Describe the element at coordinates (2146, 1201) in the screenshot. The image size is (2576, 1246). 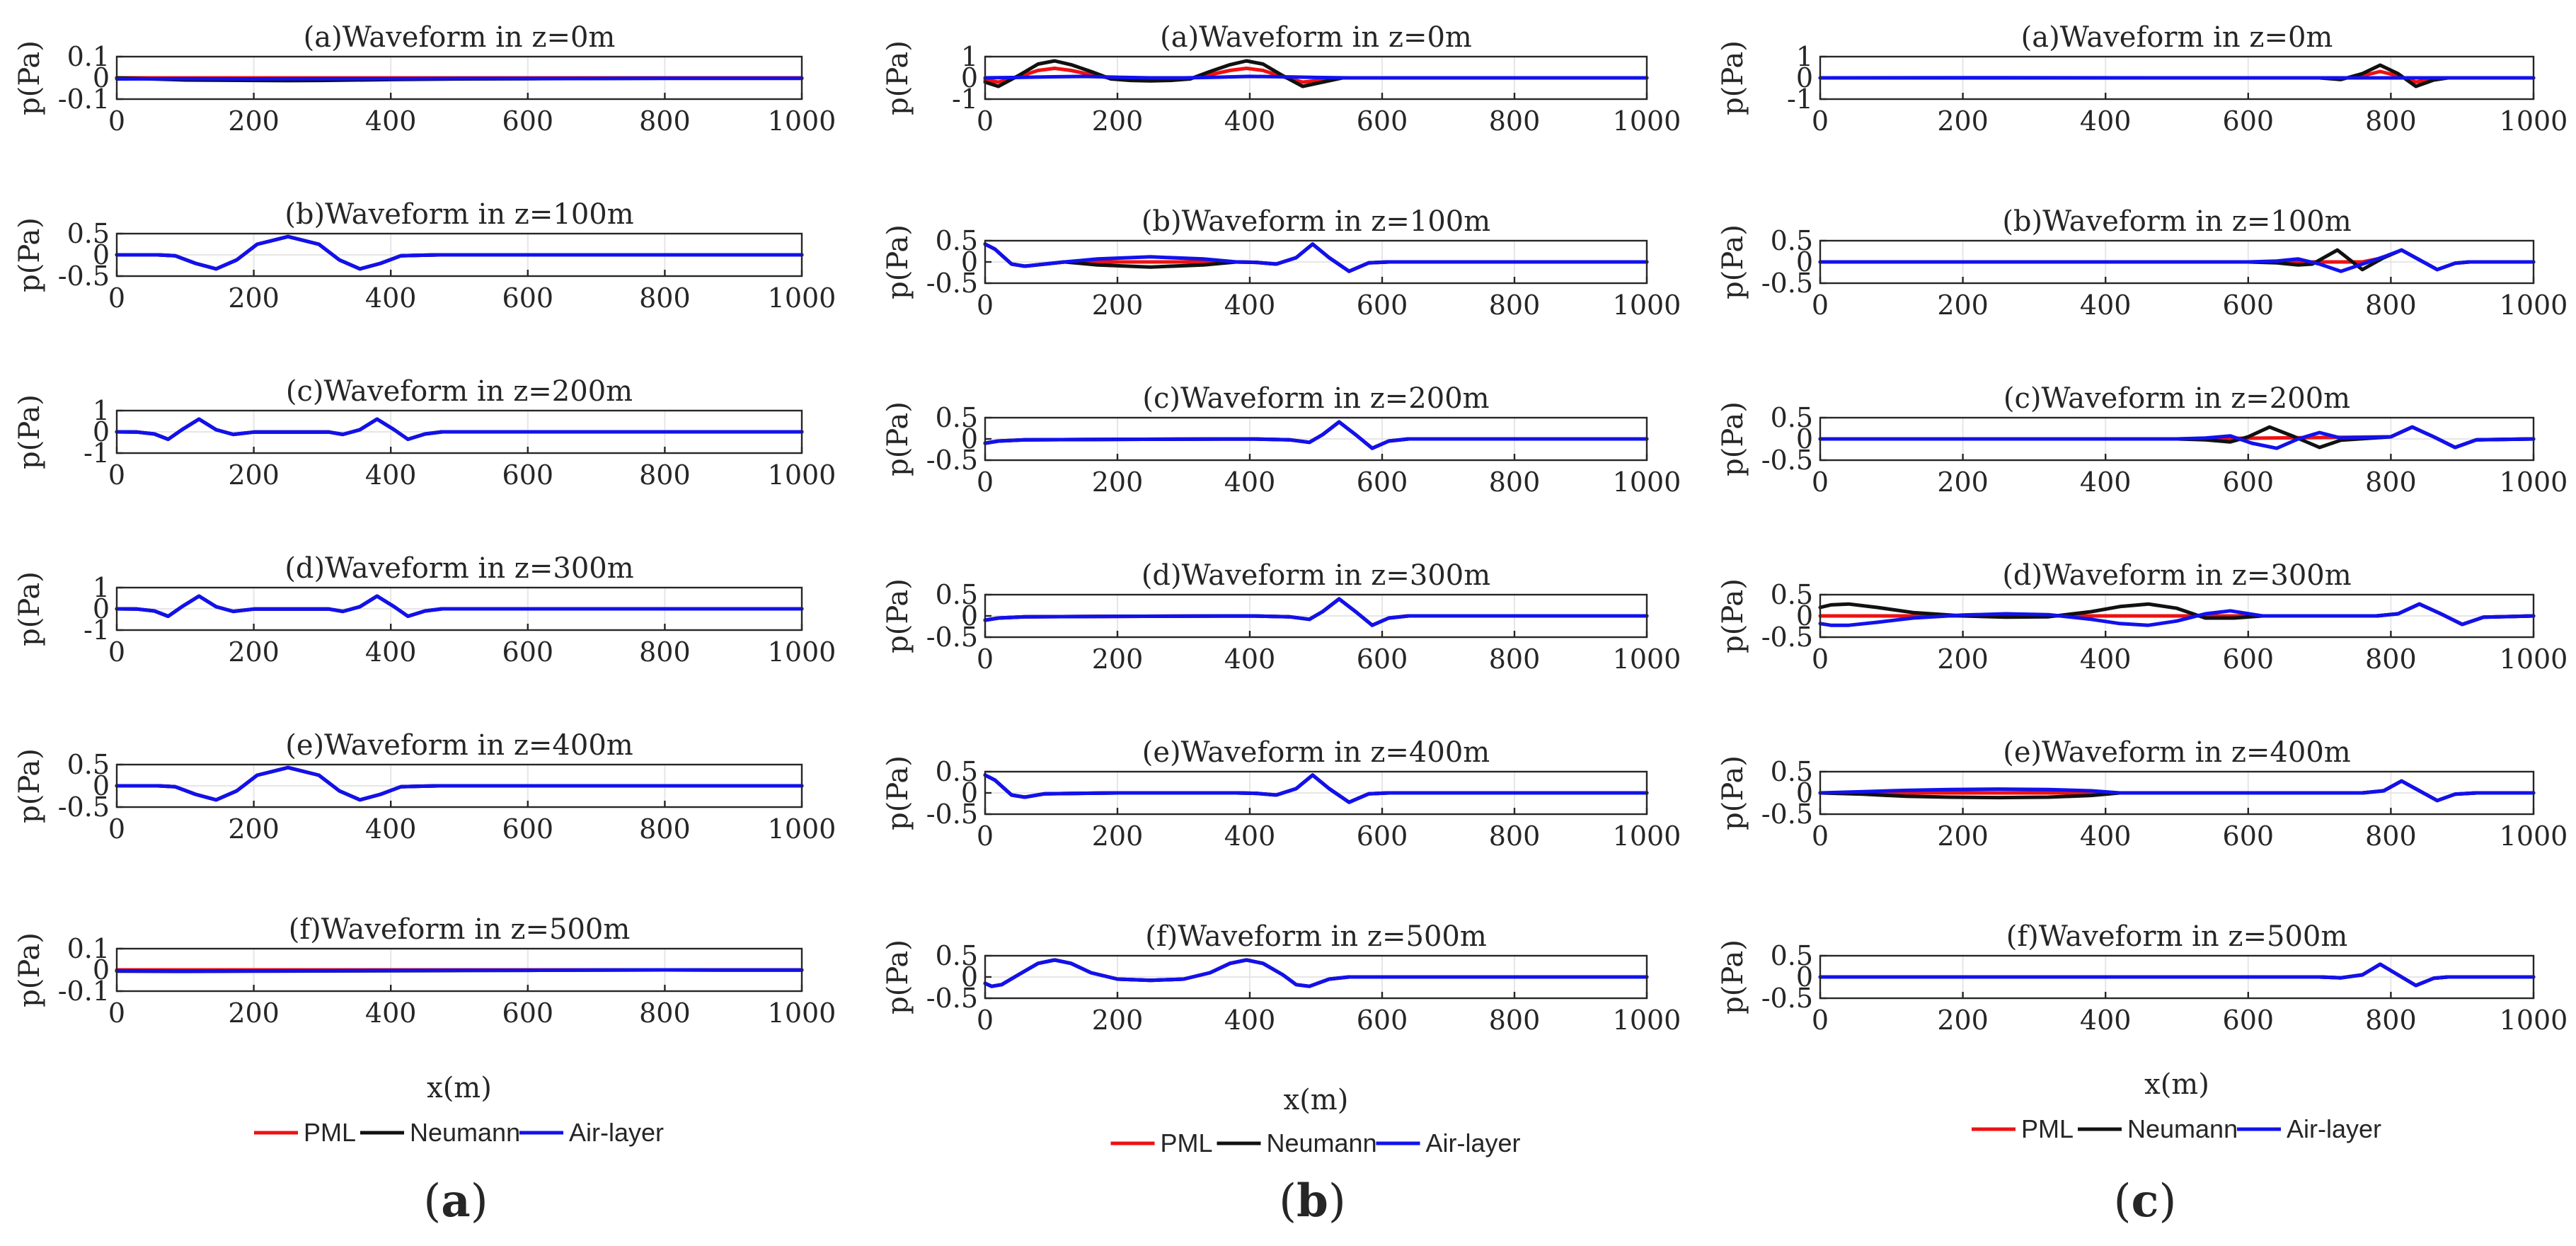
I see `svg-text: (c)` at that location.